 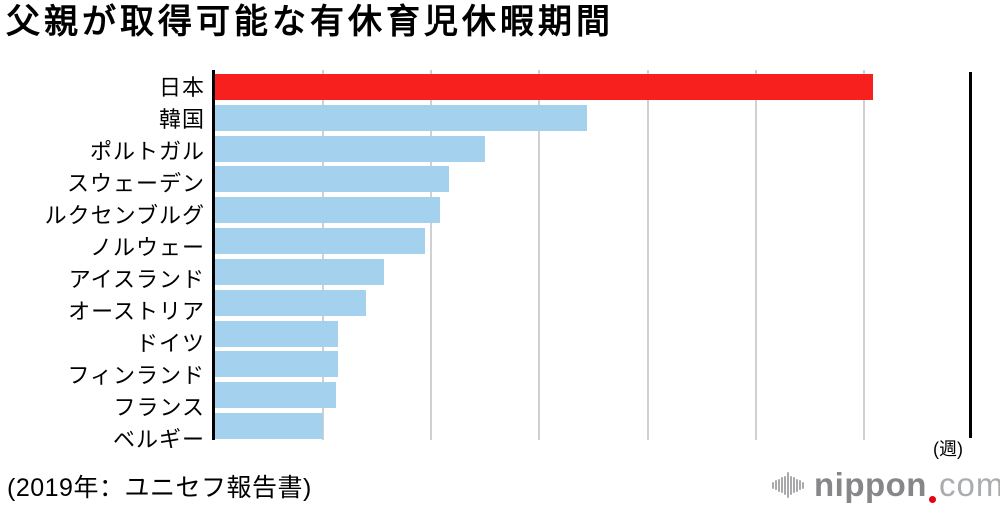 I want to click on nippon-logo: nippon com, so click(x=886, y=485).